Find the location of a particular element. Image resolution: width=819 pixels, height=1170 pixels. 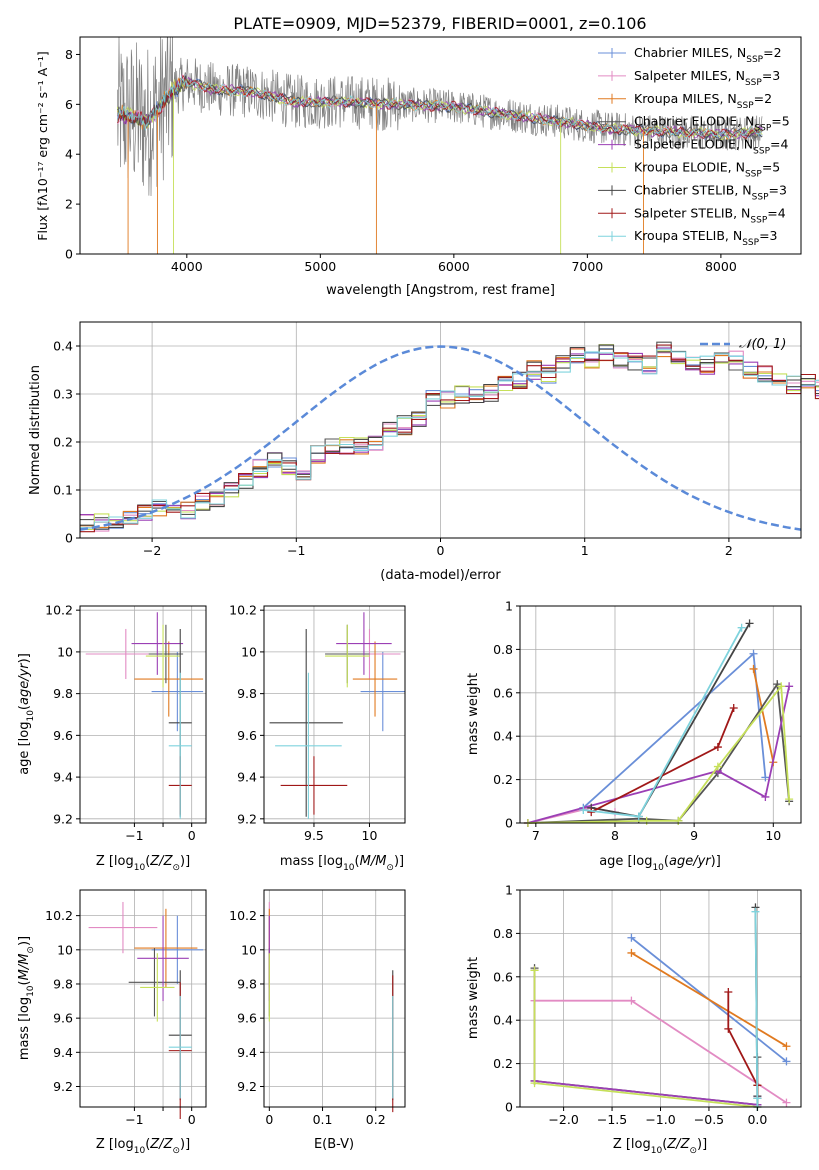

x-tick-label: 7000 is located at coordinates (587, 266).